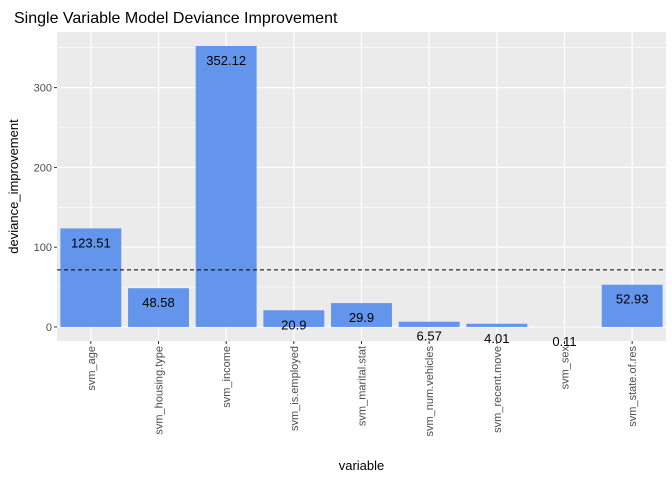  What do you see at coordinates (227, 377) in the screenshot?
I see `x-tick-label: svm_income` at bounding box center [227, 377].